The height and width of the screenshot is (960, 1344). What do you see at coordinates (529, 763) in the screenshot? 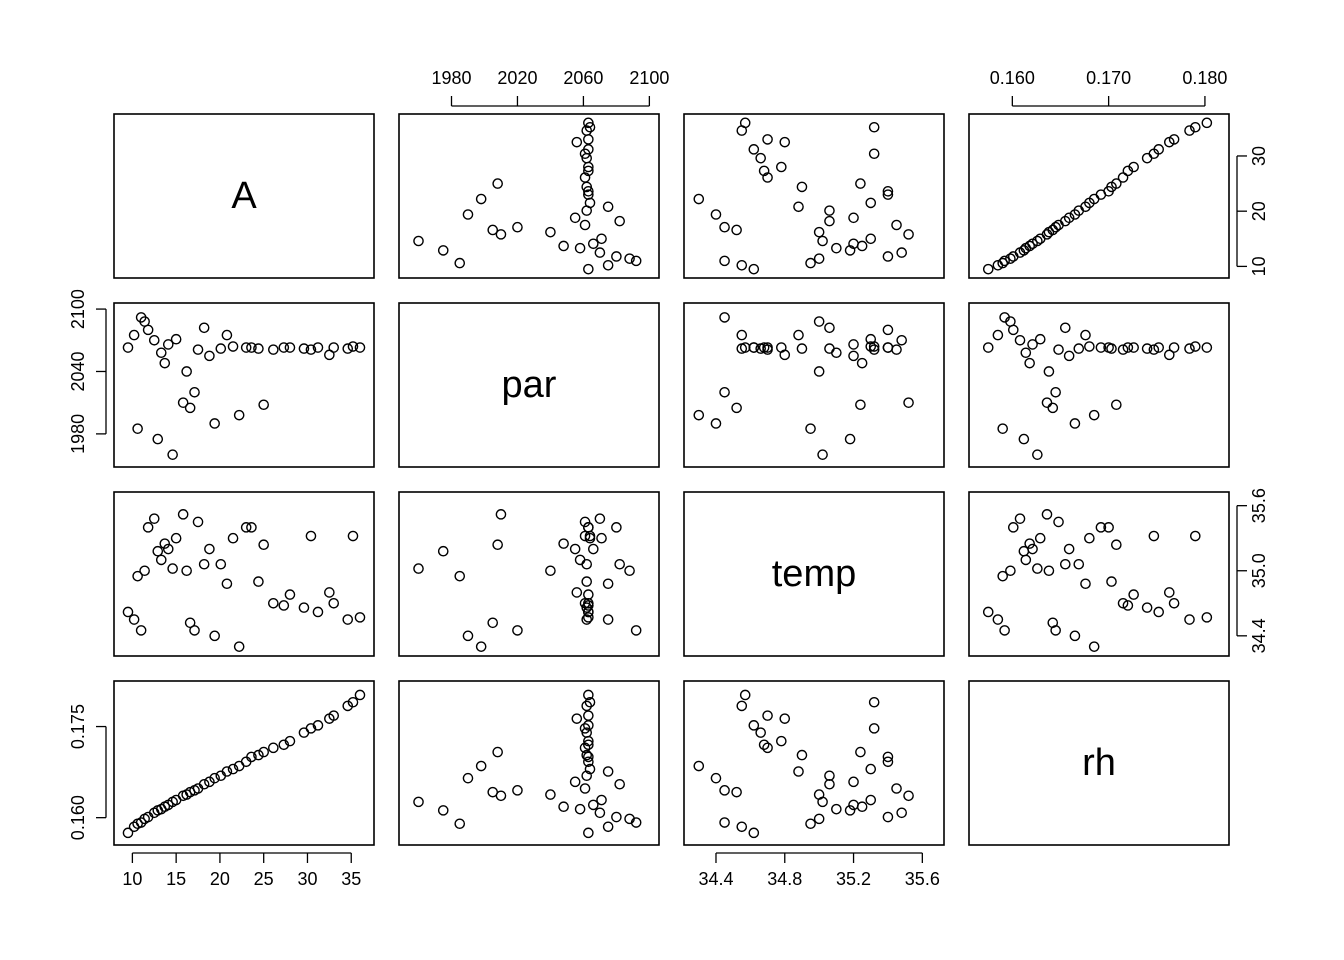
I see `panel-rh-par` at bounding box center [529, 763].